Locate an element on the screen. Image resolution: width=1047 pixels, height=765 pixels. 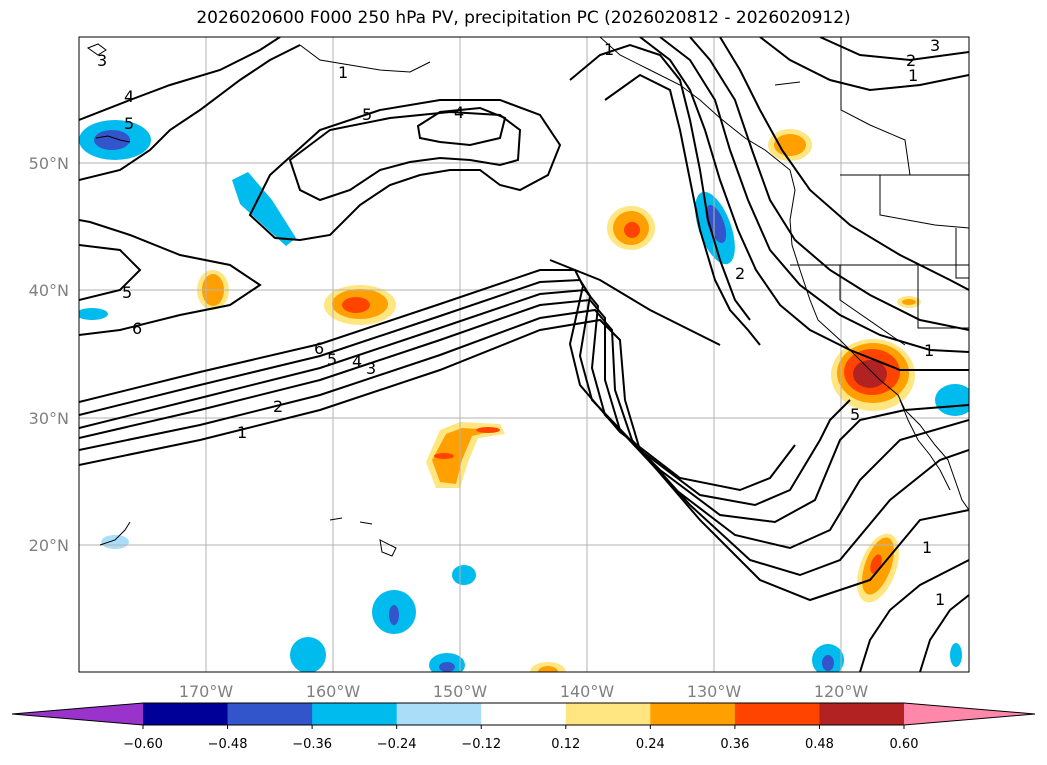
colorbar-tick-label: 0.12 is located at coordinates (565, 744).